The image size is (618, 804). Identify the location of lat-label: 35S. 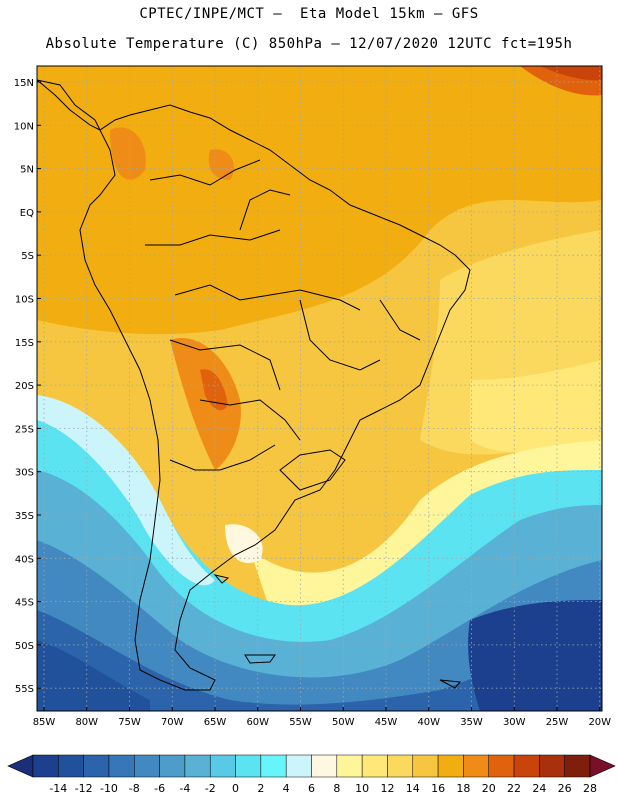
(24, 516).